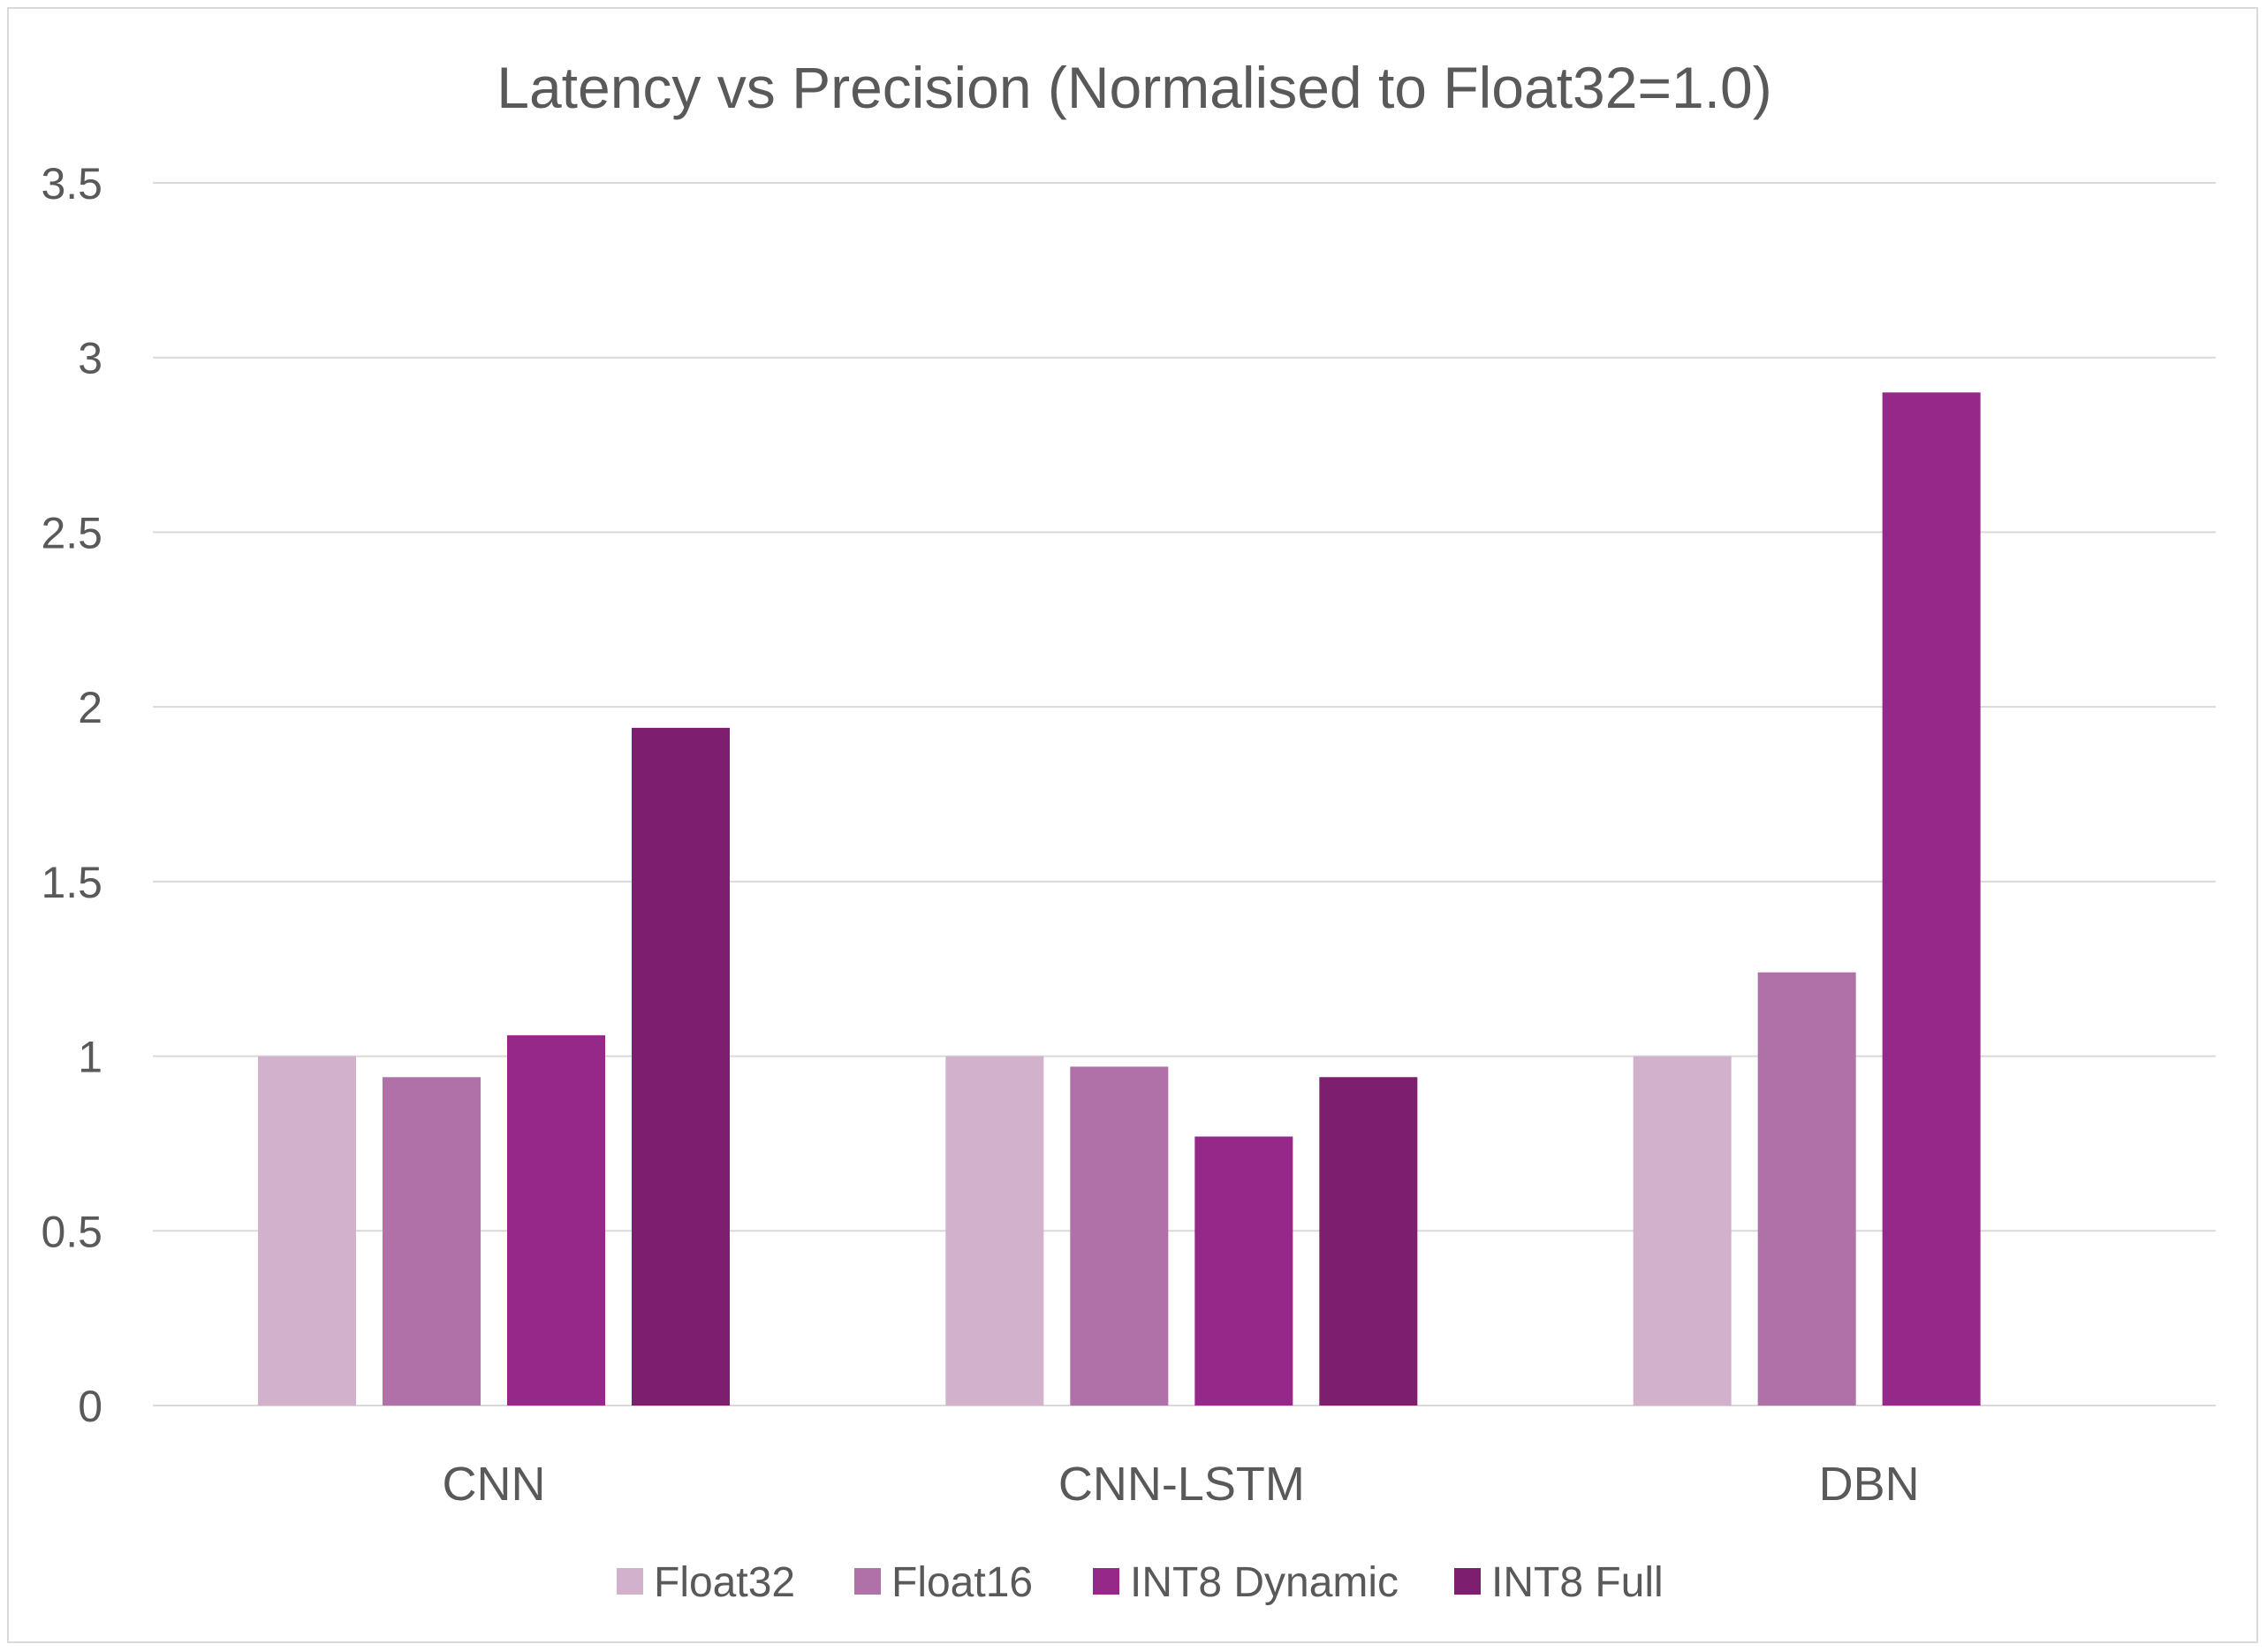  Describe the element at coordinates (1577, 1582) in the screenshot. I see `legend-label: INT8 Full` at that location.